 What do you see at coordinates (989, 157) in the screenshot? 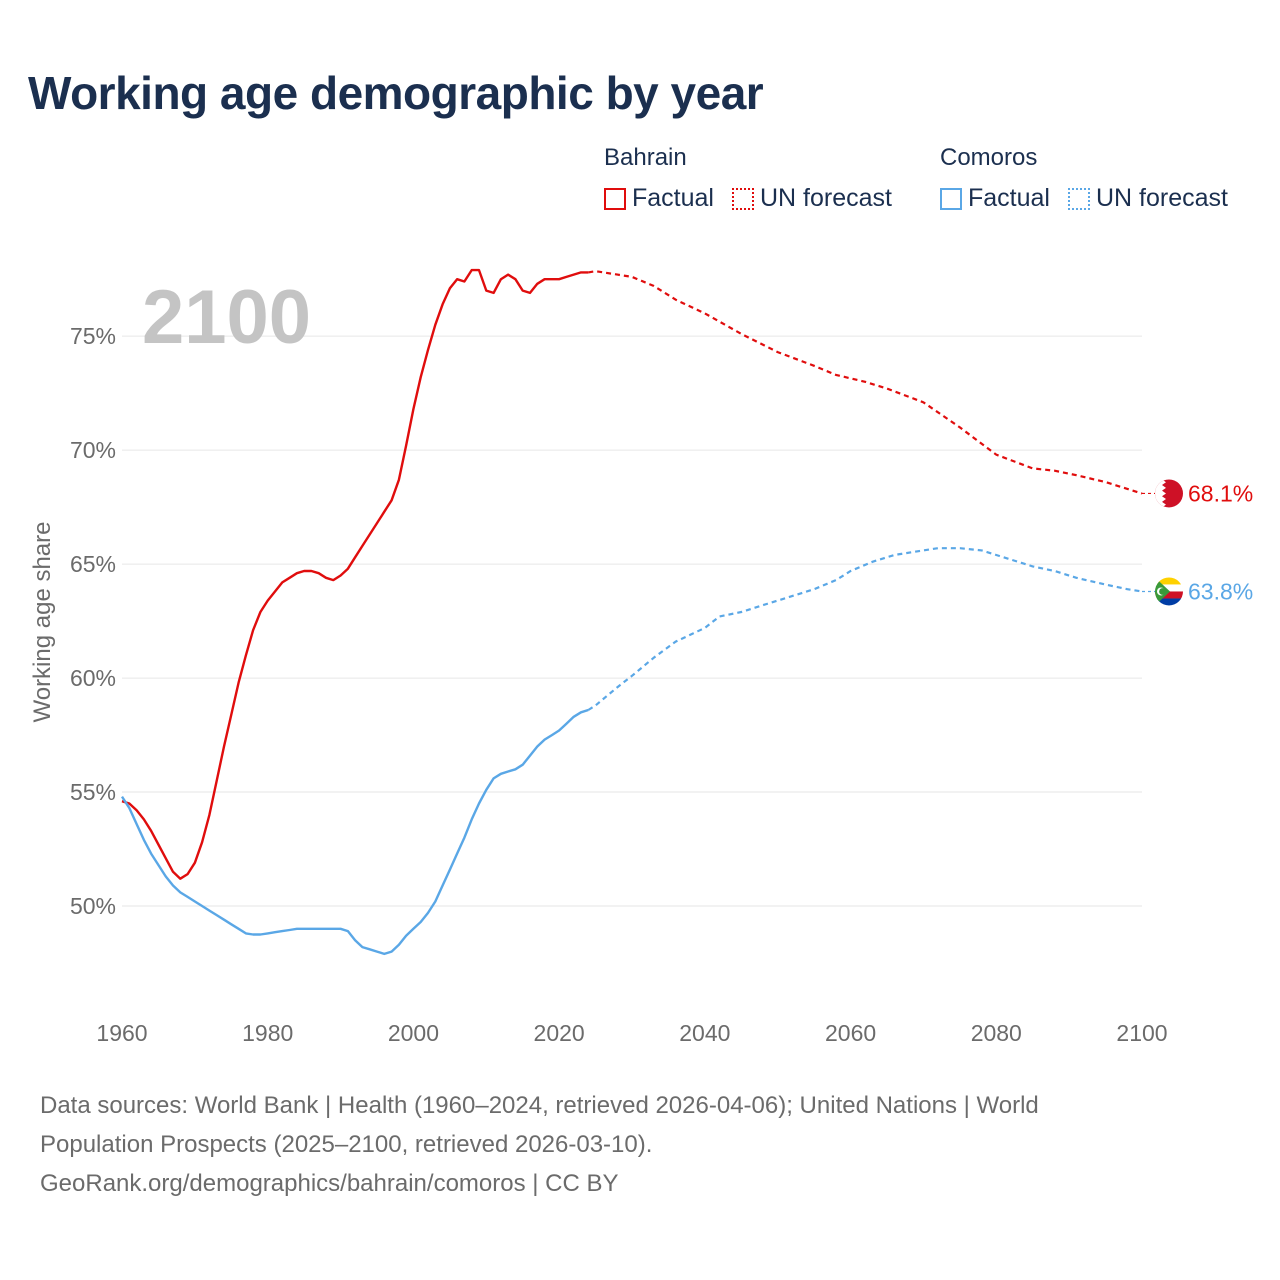
I see `legend-country-comoros: Comoros` at bounding box center [989, 157].